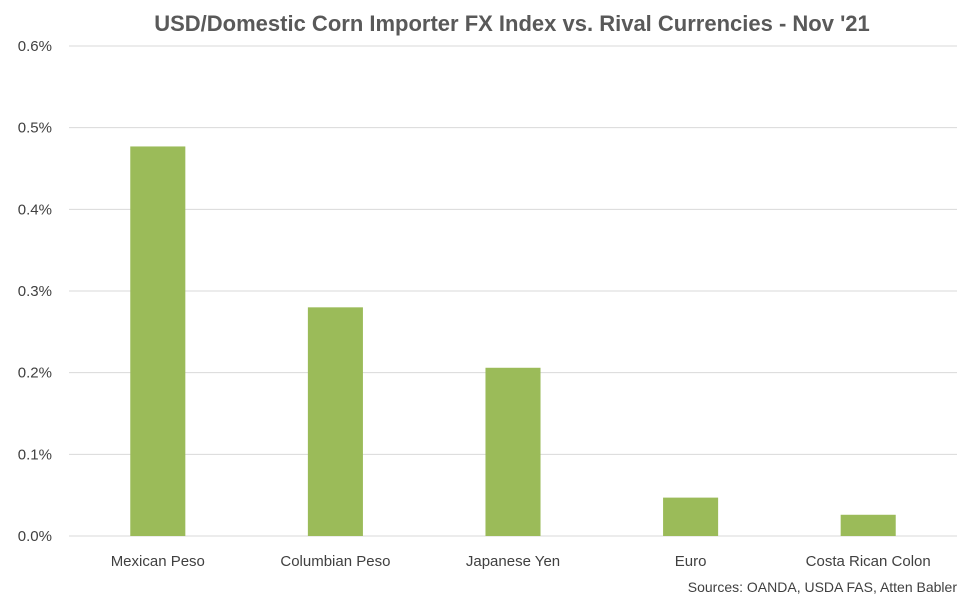 The width and height of the screenshot is (975, 601). I want to click on y-axis-tick-labels: 0.0% 0.1% 0.2% 0.3% 0.4% 0.5% 0.6%, so click(35, 291).